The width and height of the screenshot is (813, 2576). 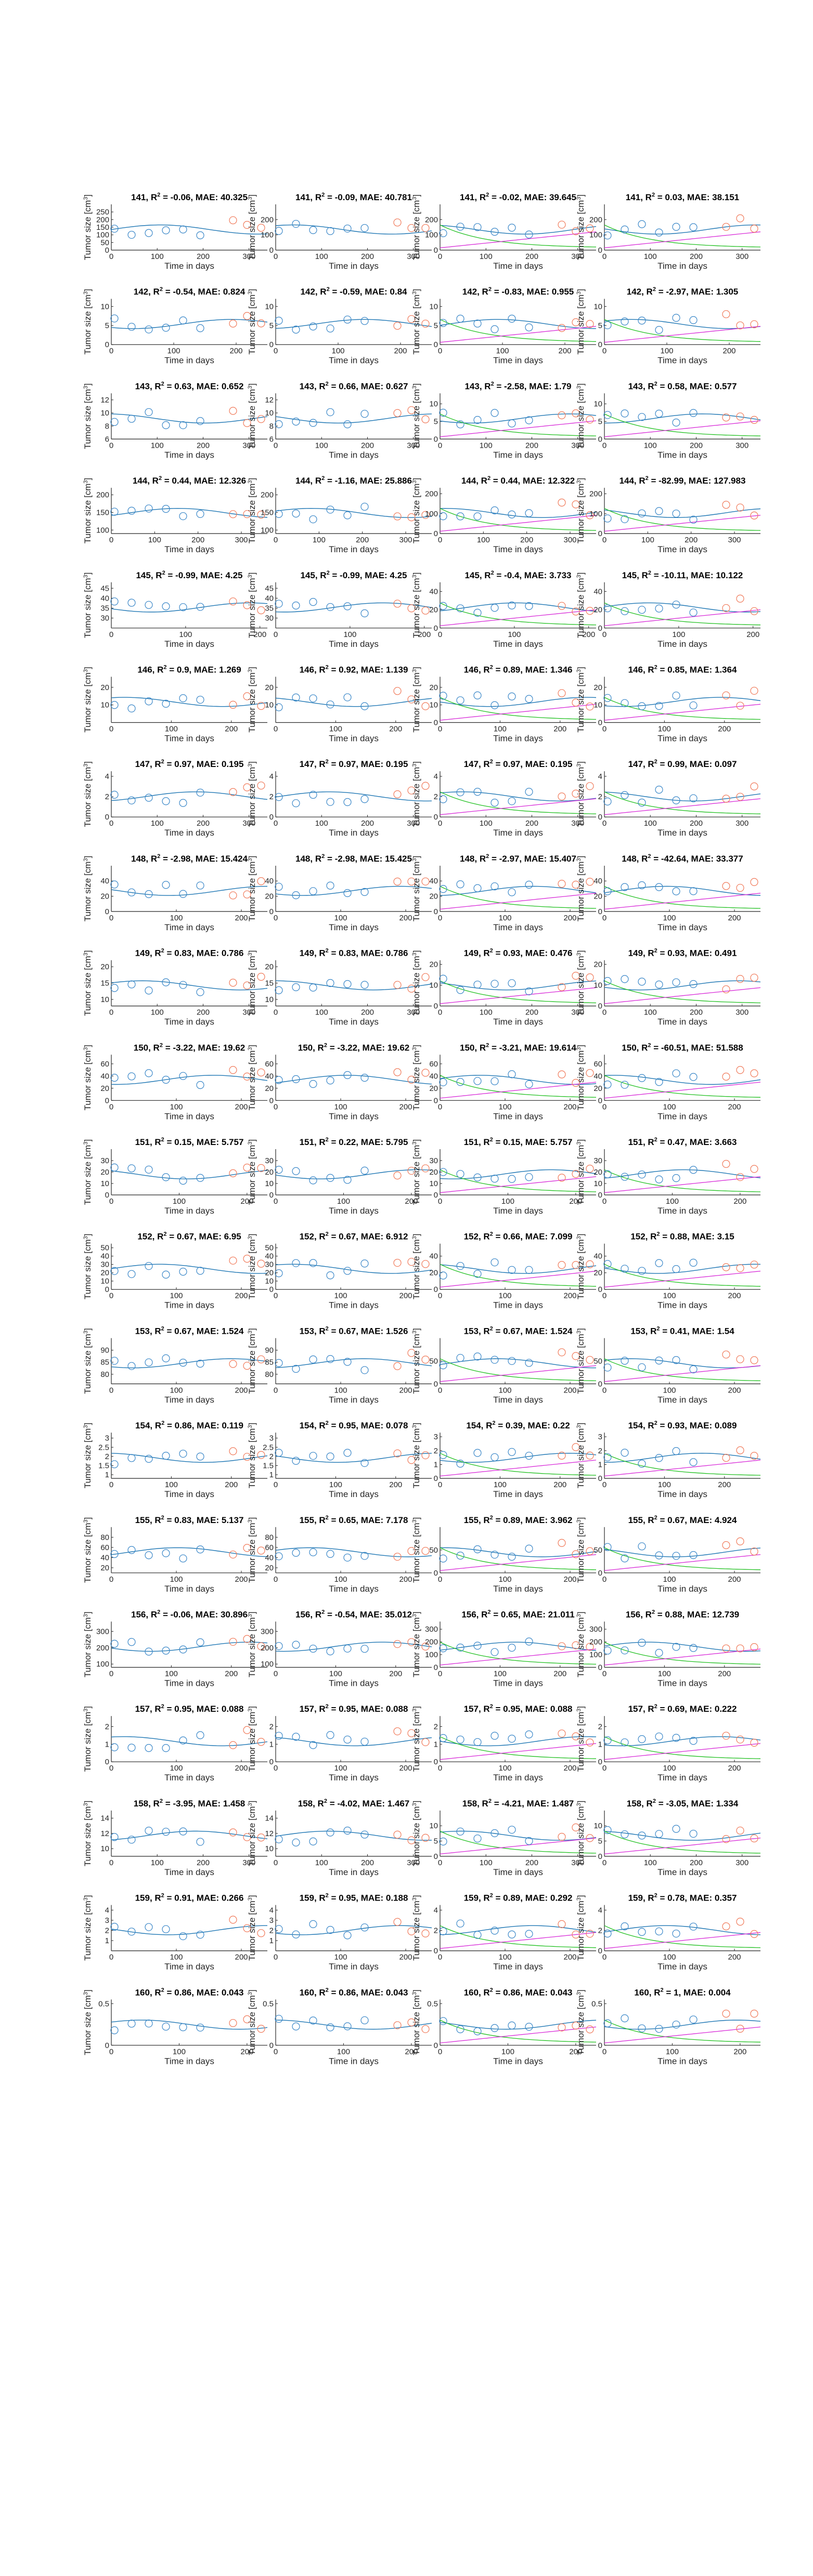 I want to click on y-tick-label: 5, so click(x=107, y=325).